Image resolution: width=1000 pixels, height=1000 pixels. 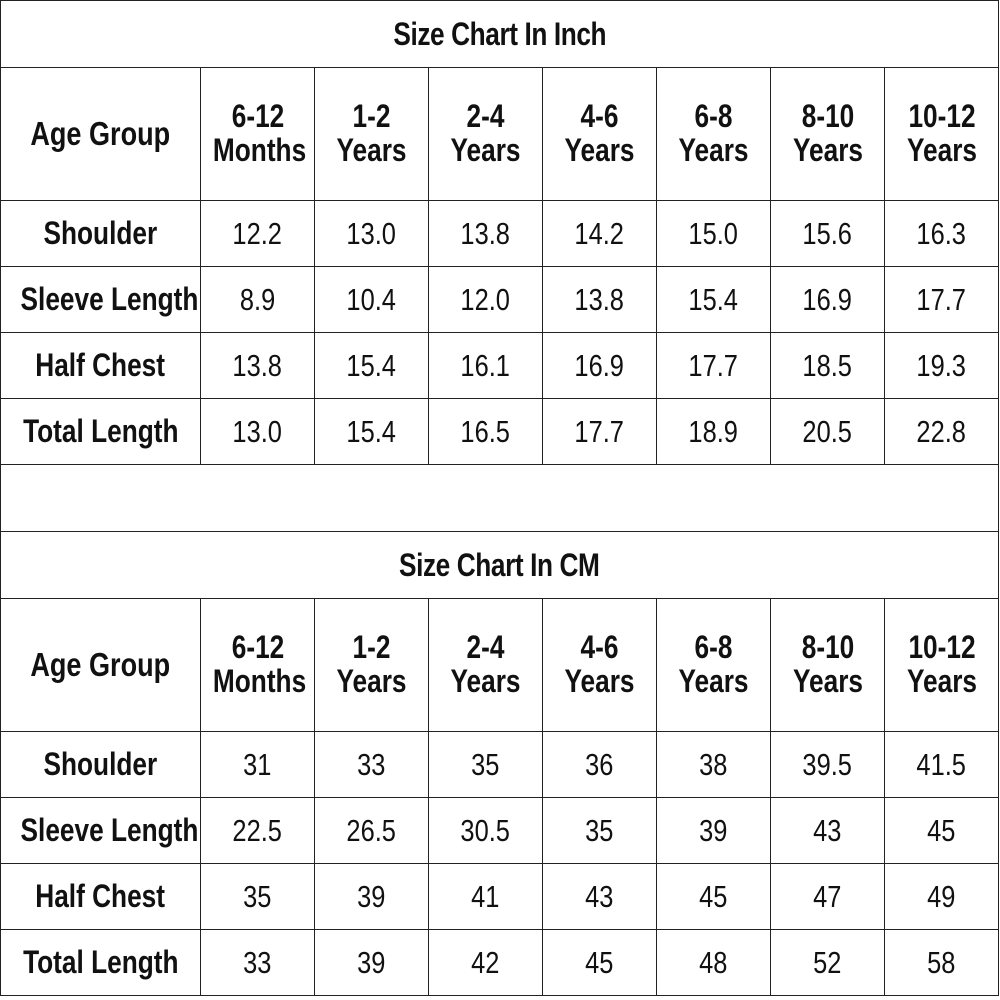 I want to click on cell-value: 48, so click(x=713, y=962).